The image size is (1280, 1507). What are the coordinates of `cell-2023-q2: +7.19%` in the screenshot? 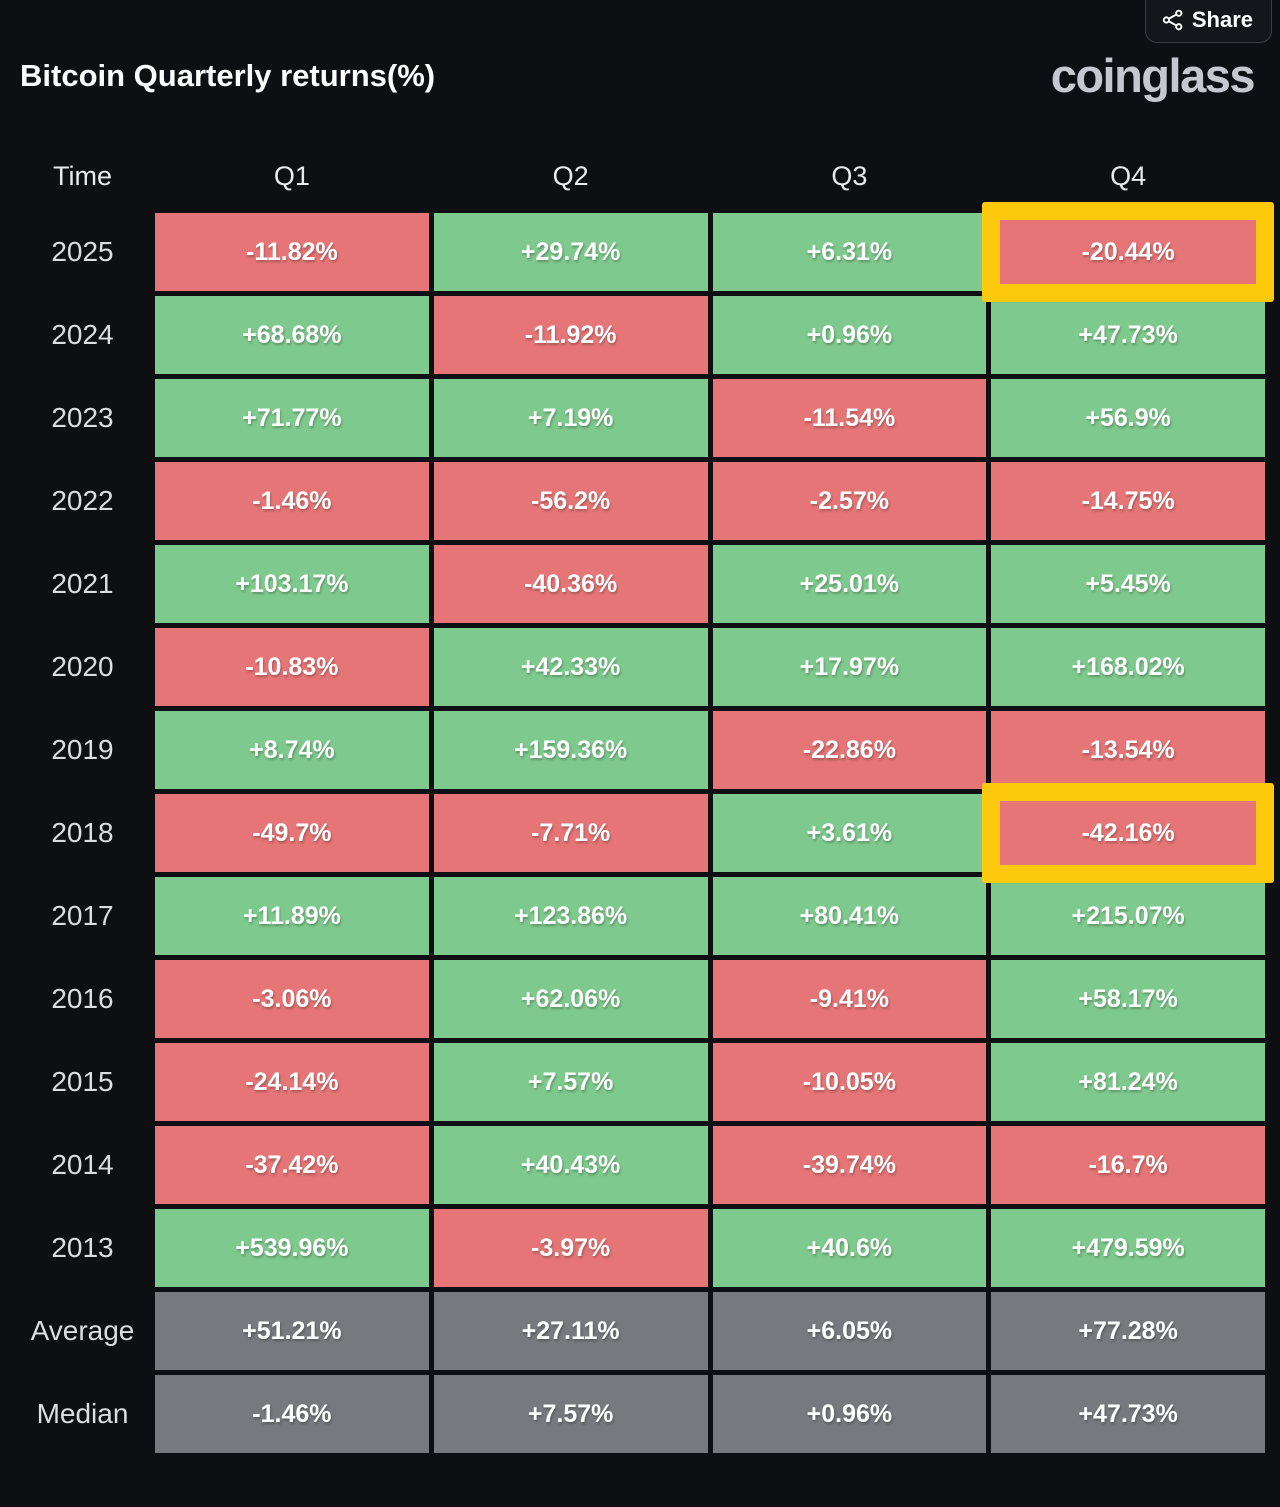 It's located at (570, 418).